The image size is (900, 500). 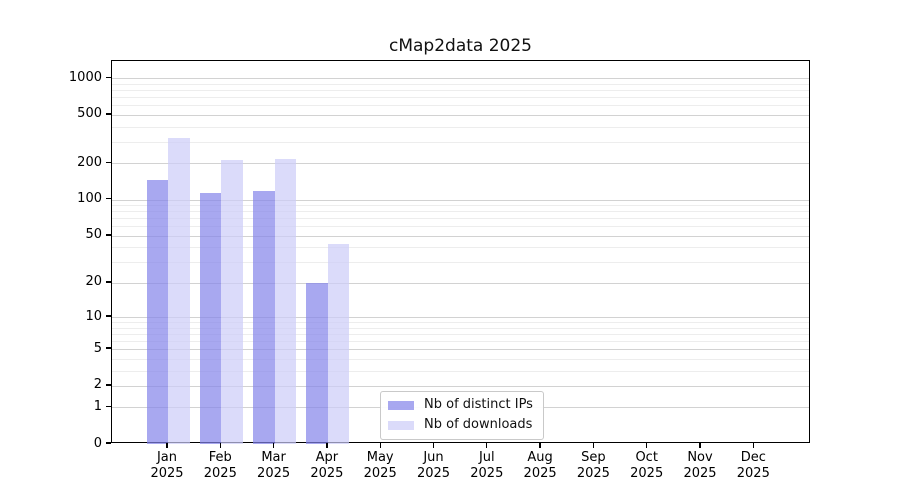 I want to click on x-axis-tick-label: Dec 2025, so click(x=753, y=466).